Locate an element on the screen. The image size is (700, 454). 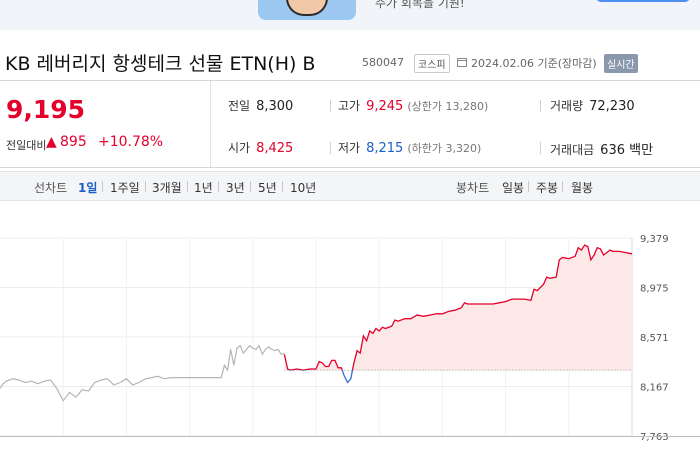
stat-low-label: 저가 is located at coordinates (349, 148).